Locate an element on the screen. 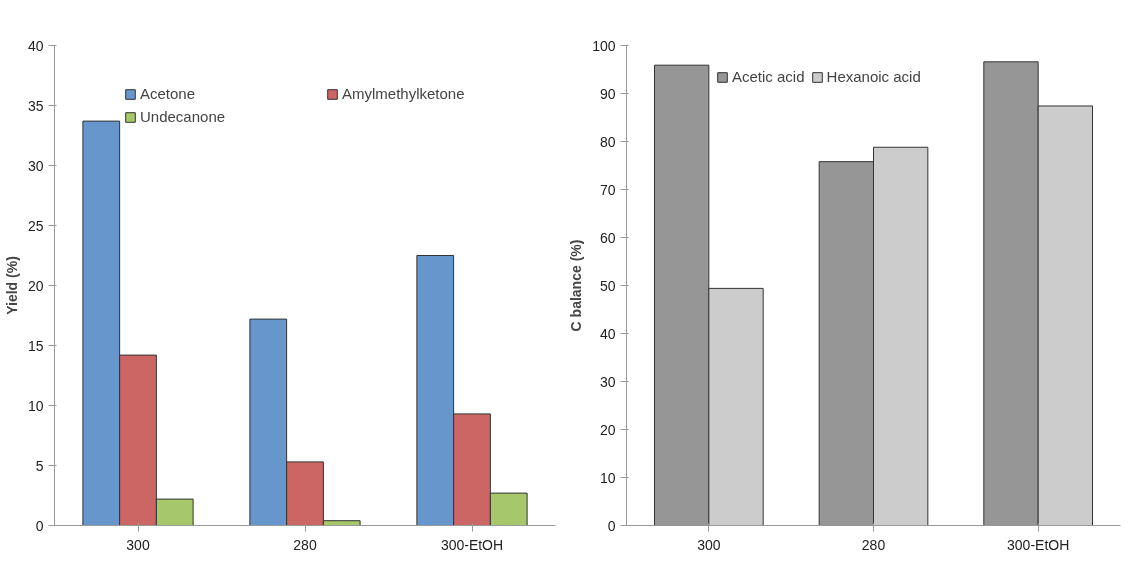 This screenshot has height=568, width=1142. y-tick-label: 15 is located at coordinates (35, 345).